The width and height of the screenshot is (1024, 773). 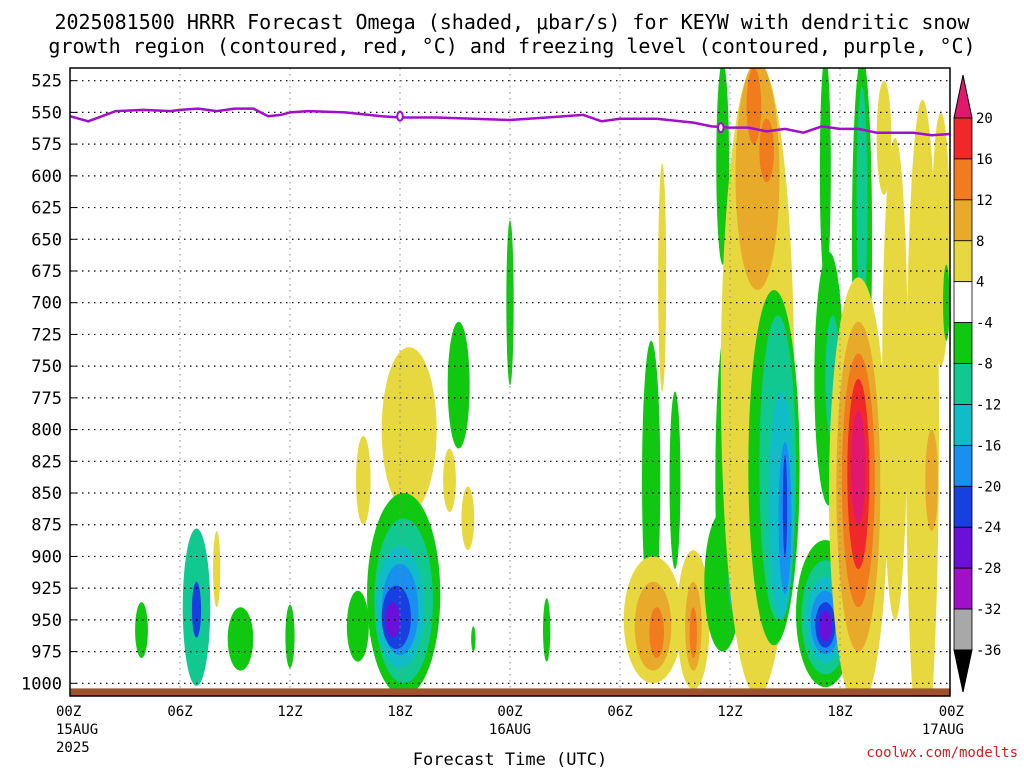 What do you see at coordinates (988, 569) in the screenshot?
I see `colorbar-label-11: -28` at bounding box center [988, 569].